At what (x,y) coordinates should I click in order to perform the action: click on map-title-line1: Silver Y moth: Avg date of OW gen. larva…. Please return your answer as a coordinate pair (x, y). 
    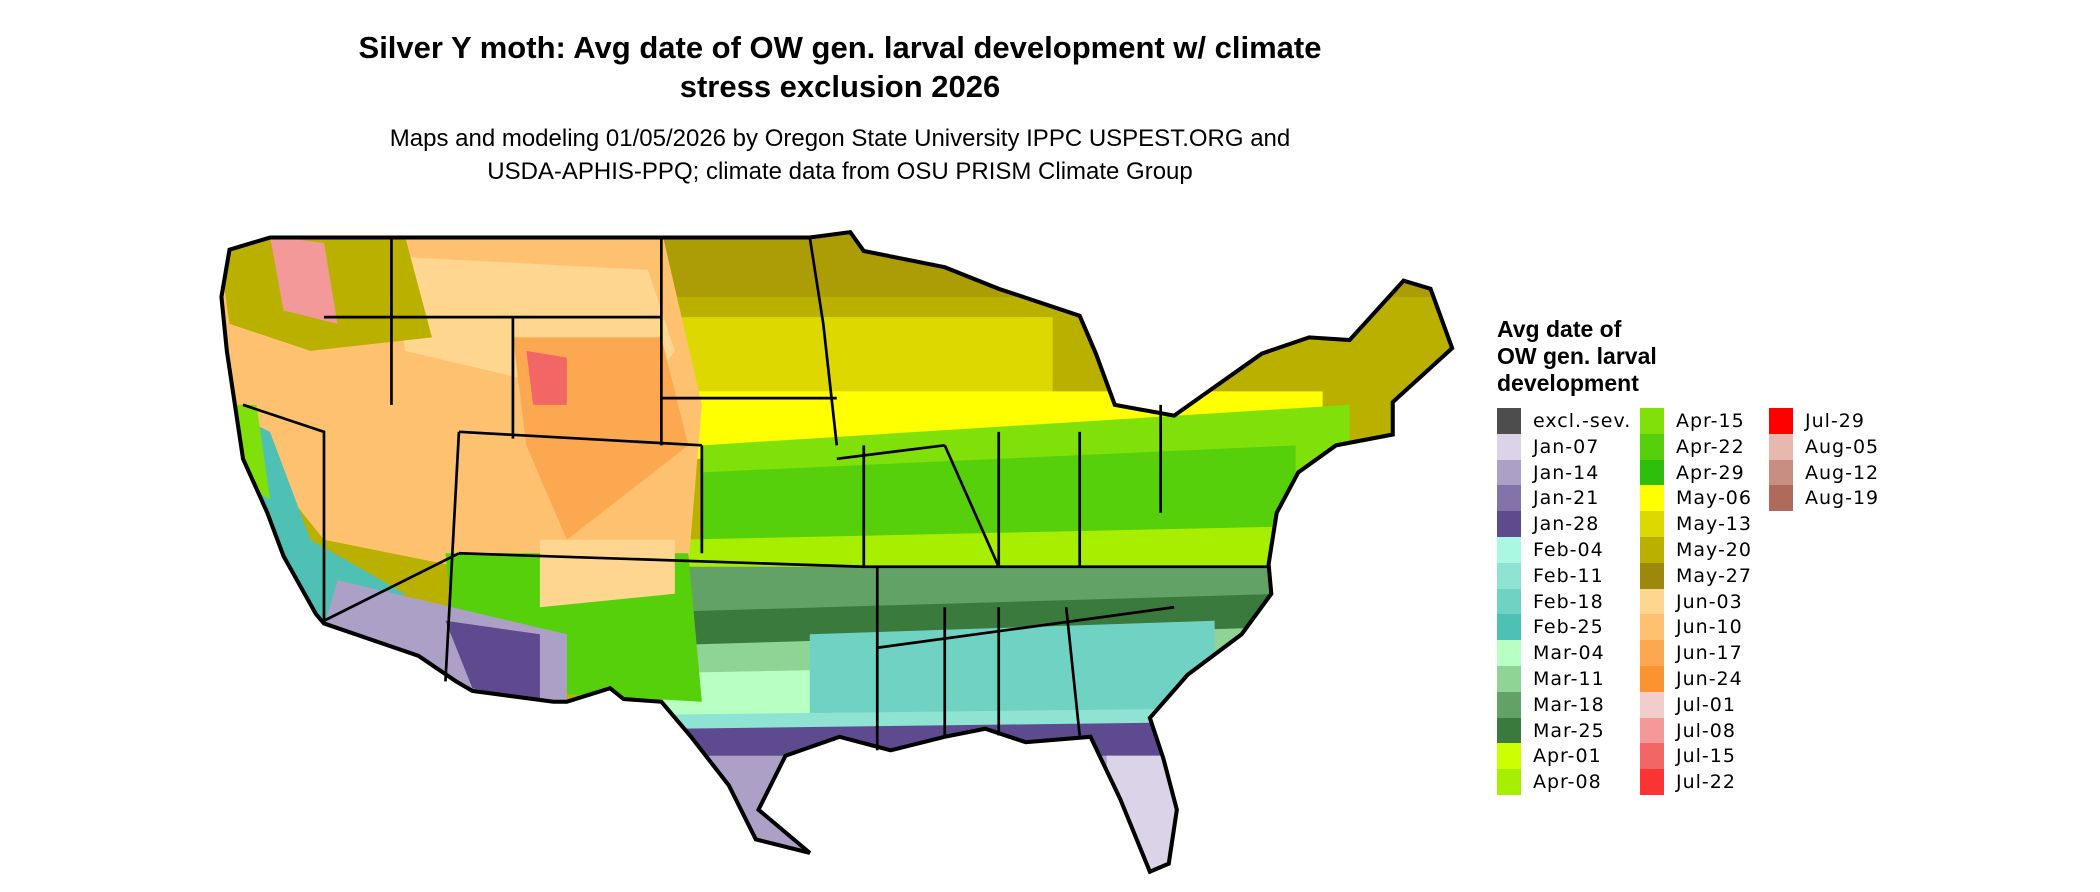
    Looking at the image, I should click on (840, 47).